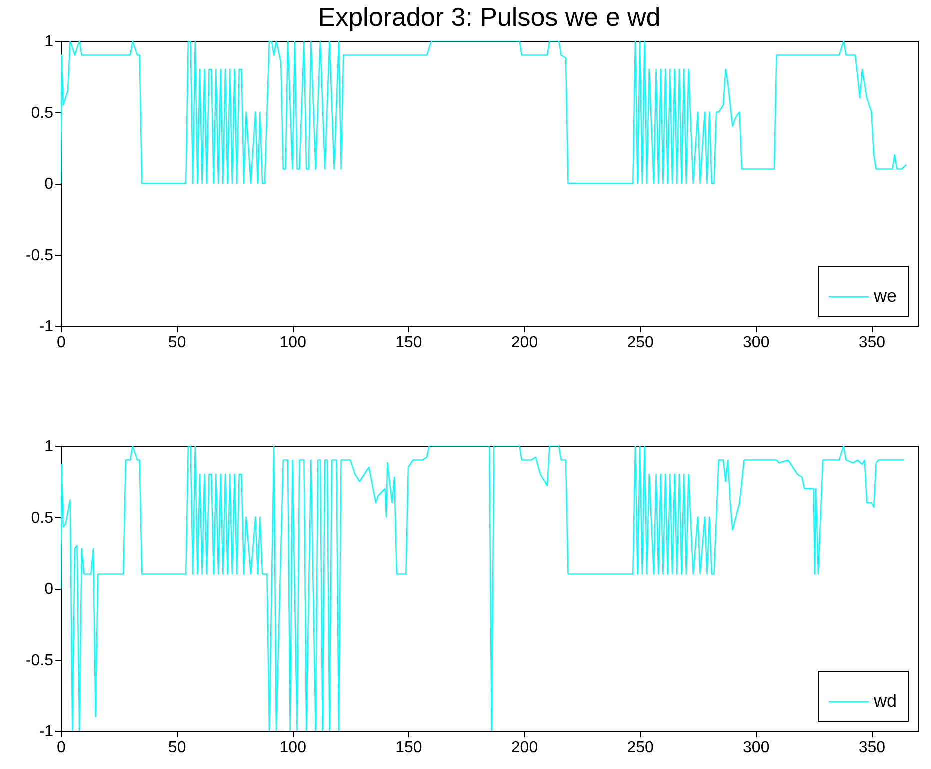 This screenshot has height=769, width=931. What do you see at coordinates (489, 17) in the screenshot?
I see `chart-title: Explorador 3: Pulsos we e wd` at bounding box center [489, 17].